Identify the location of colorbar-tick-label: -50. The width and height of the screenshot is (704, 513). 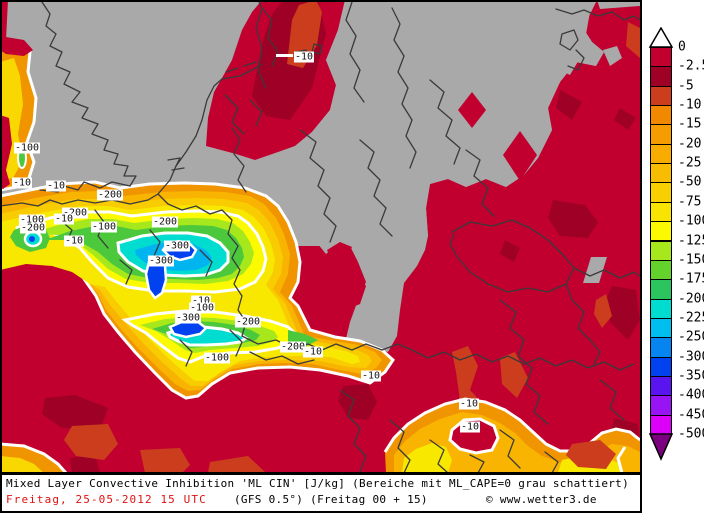
(690, 182).